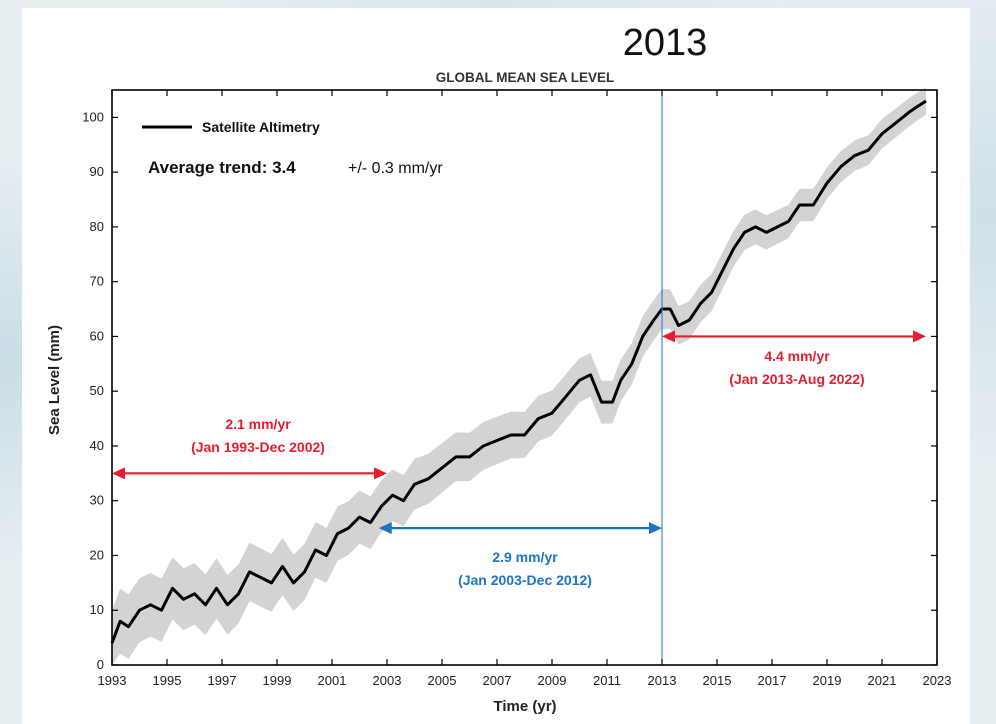 The image size is (996, 724). Describe the element at coordinates (772, 680) in the screenshot. I see `x-tick-label: 2017` at that location.